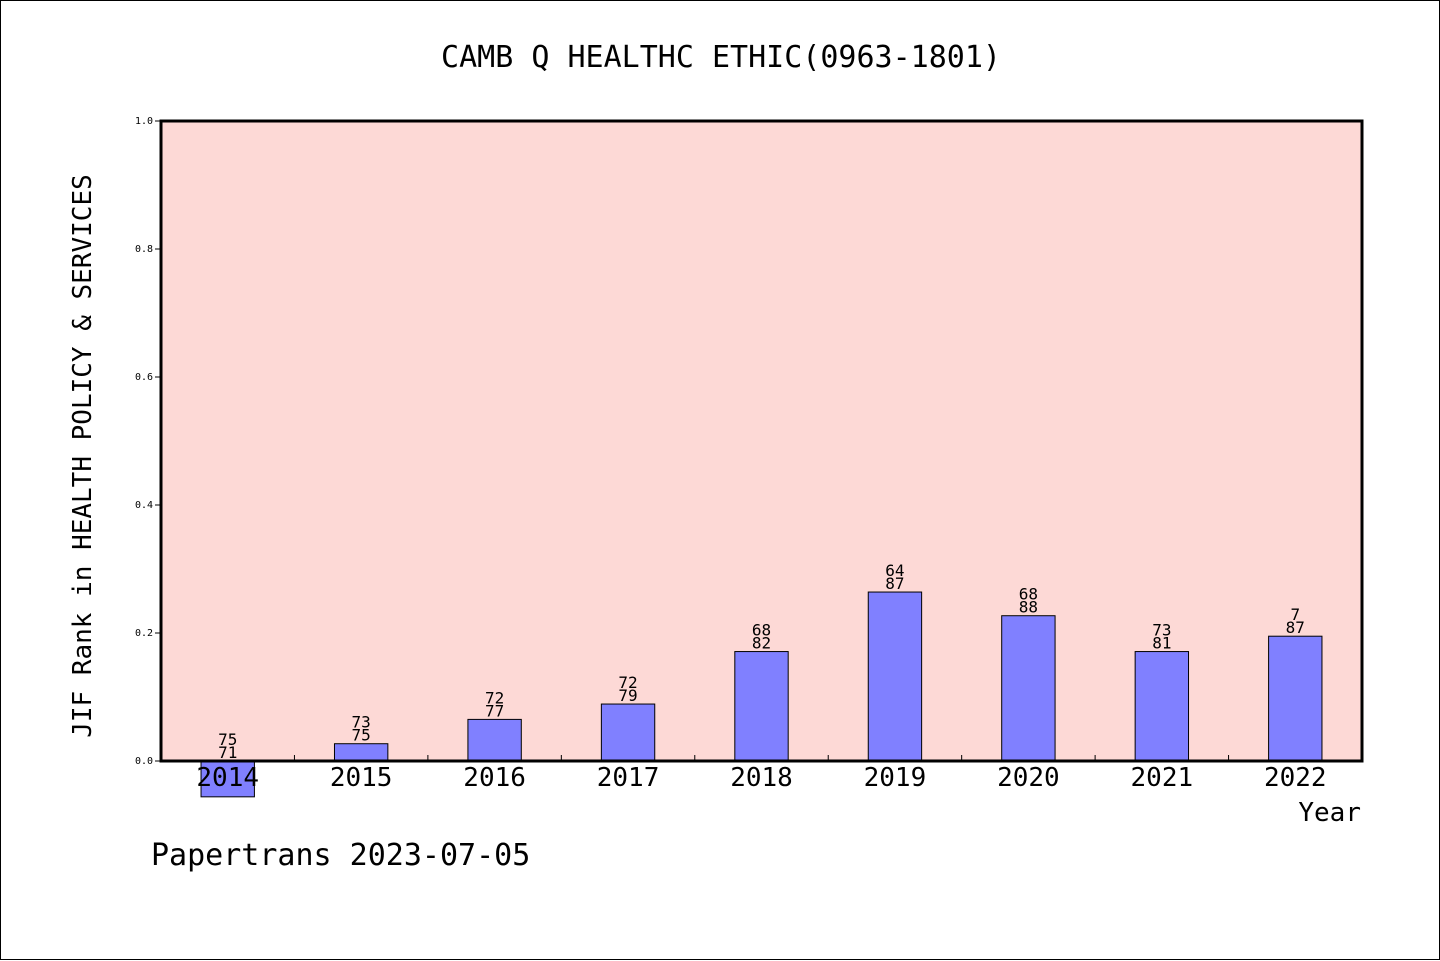 This screenshot has width=1440, height=961. I want to click on bar-label-bottom: 77, so click(494, 710).